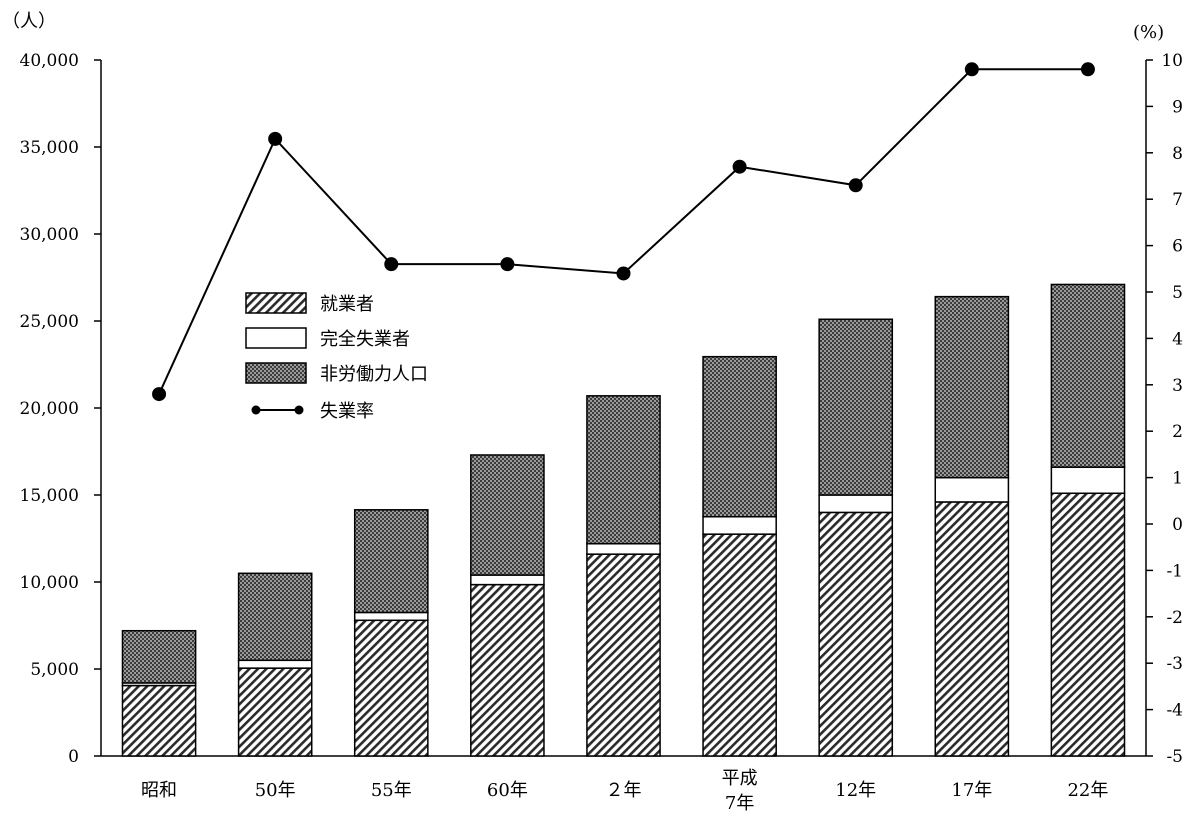 This screenshot has height=819, width=1187. Describe the element at coordinates (73, 757) in the screenshot. I see `left-tick-label: 0` at that location.